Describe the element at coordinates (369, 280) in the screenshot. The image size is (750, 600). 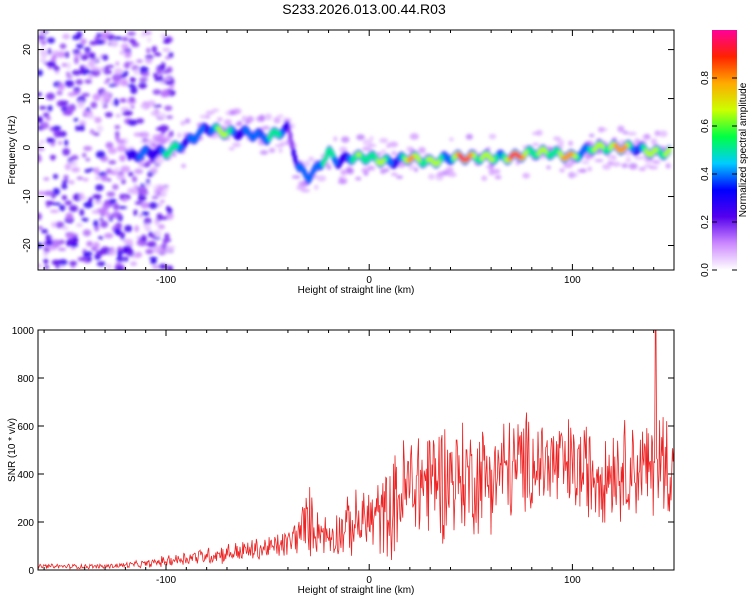
I see `x-tick-label: 0` at that location.